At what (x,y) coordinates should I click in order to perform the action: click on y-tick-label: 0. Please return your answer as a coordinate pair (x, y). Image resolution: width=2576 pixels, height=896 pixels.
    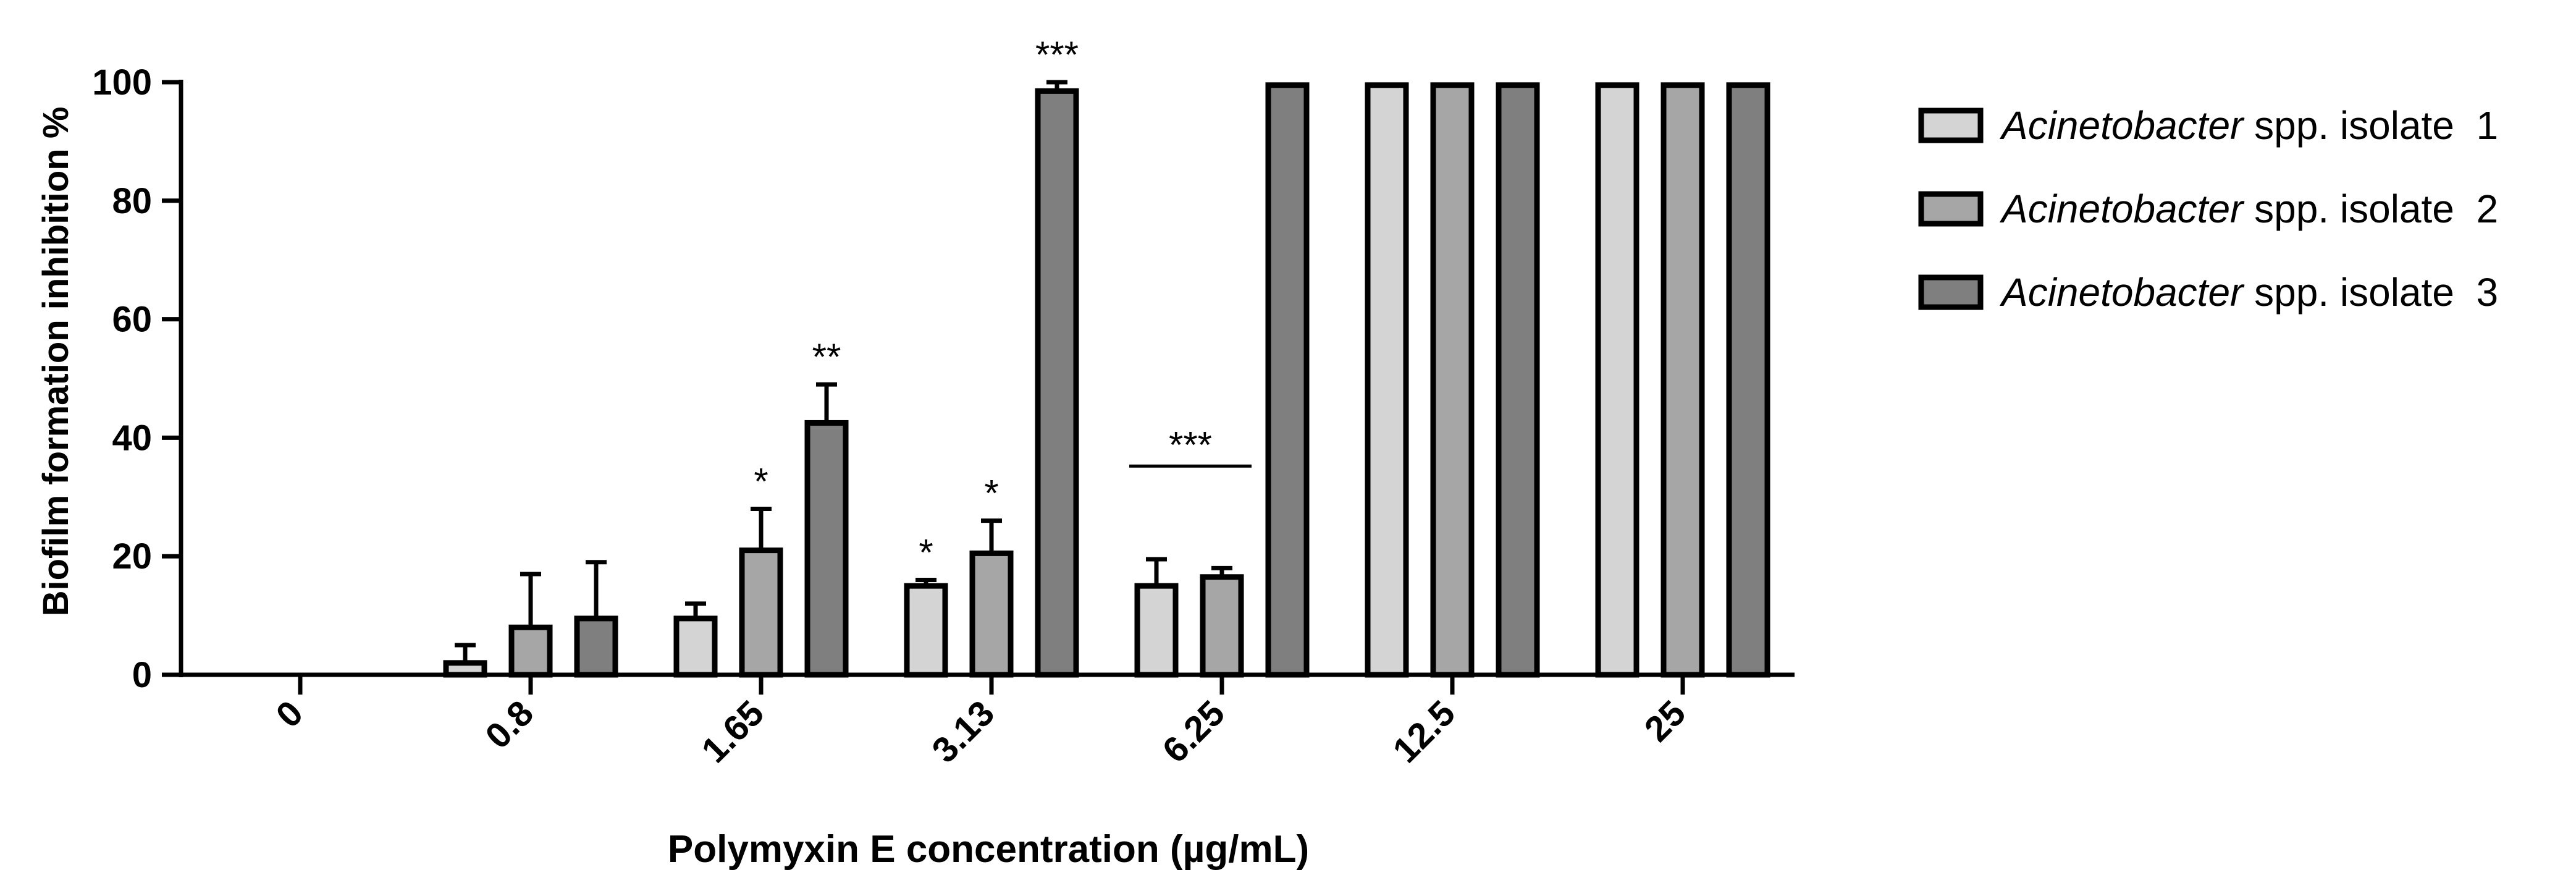
    Looking at the image, I should click on (142, 675).